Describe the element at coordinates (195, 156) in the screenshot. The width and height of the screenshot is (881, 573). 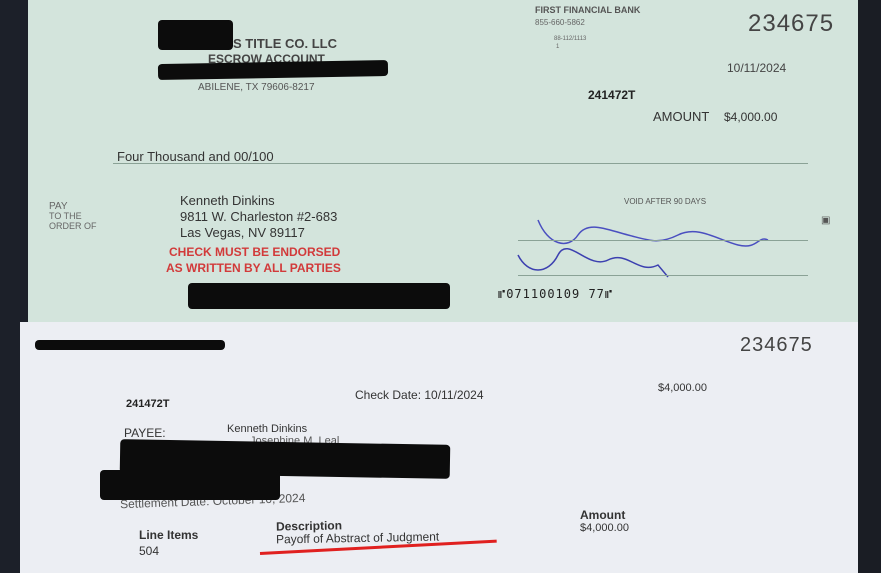
I see `amount-in-words: Four Thousand and 00/100` at that location.